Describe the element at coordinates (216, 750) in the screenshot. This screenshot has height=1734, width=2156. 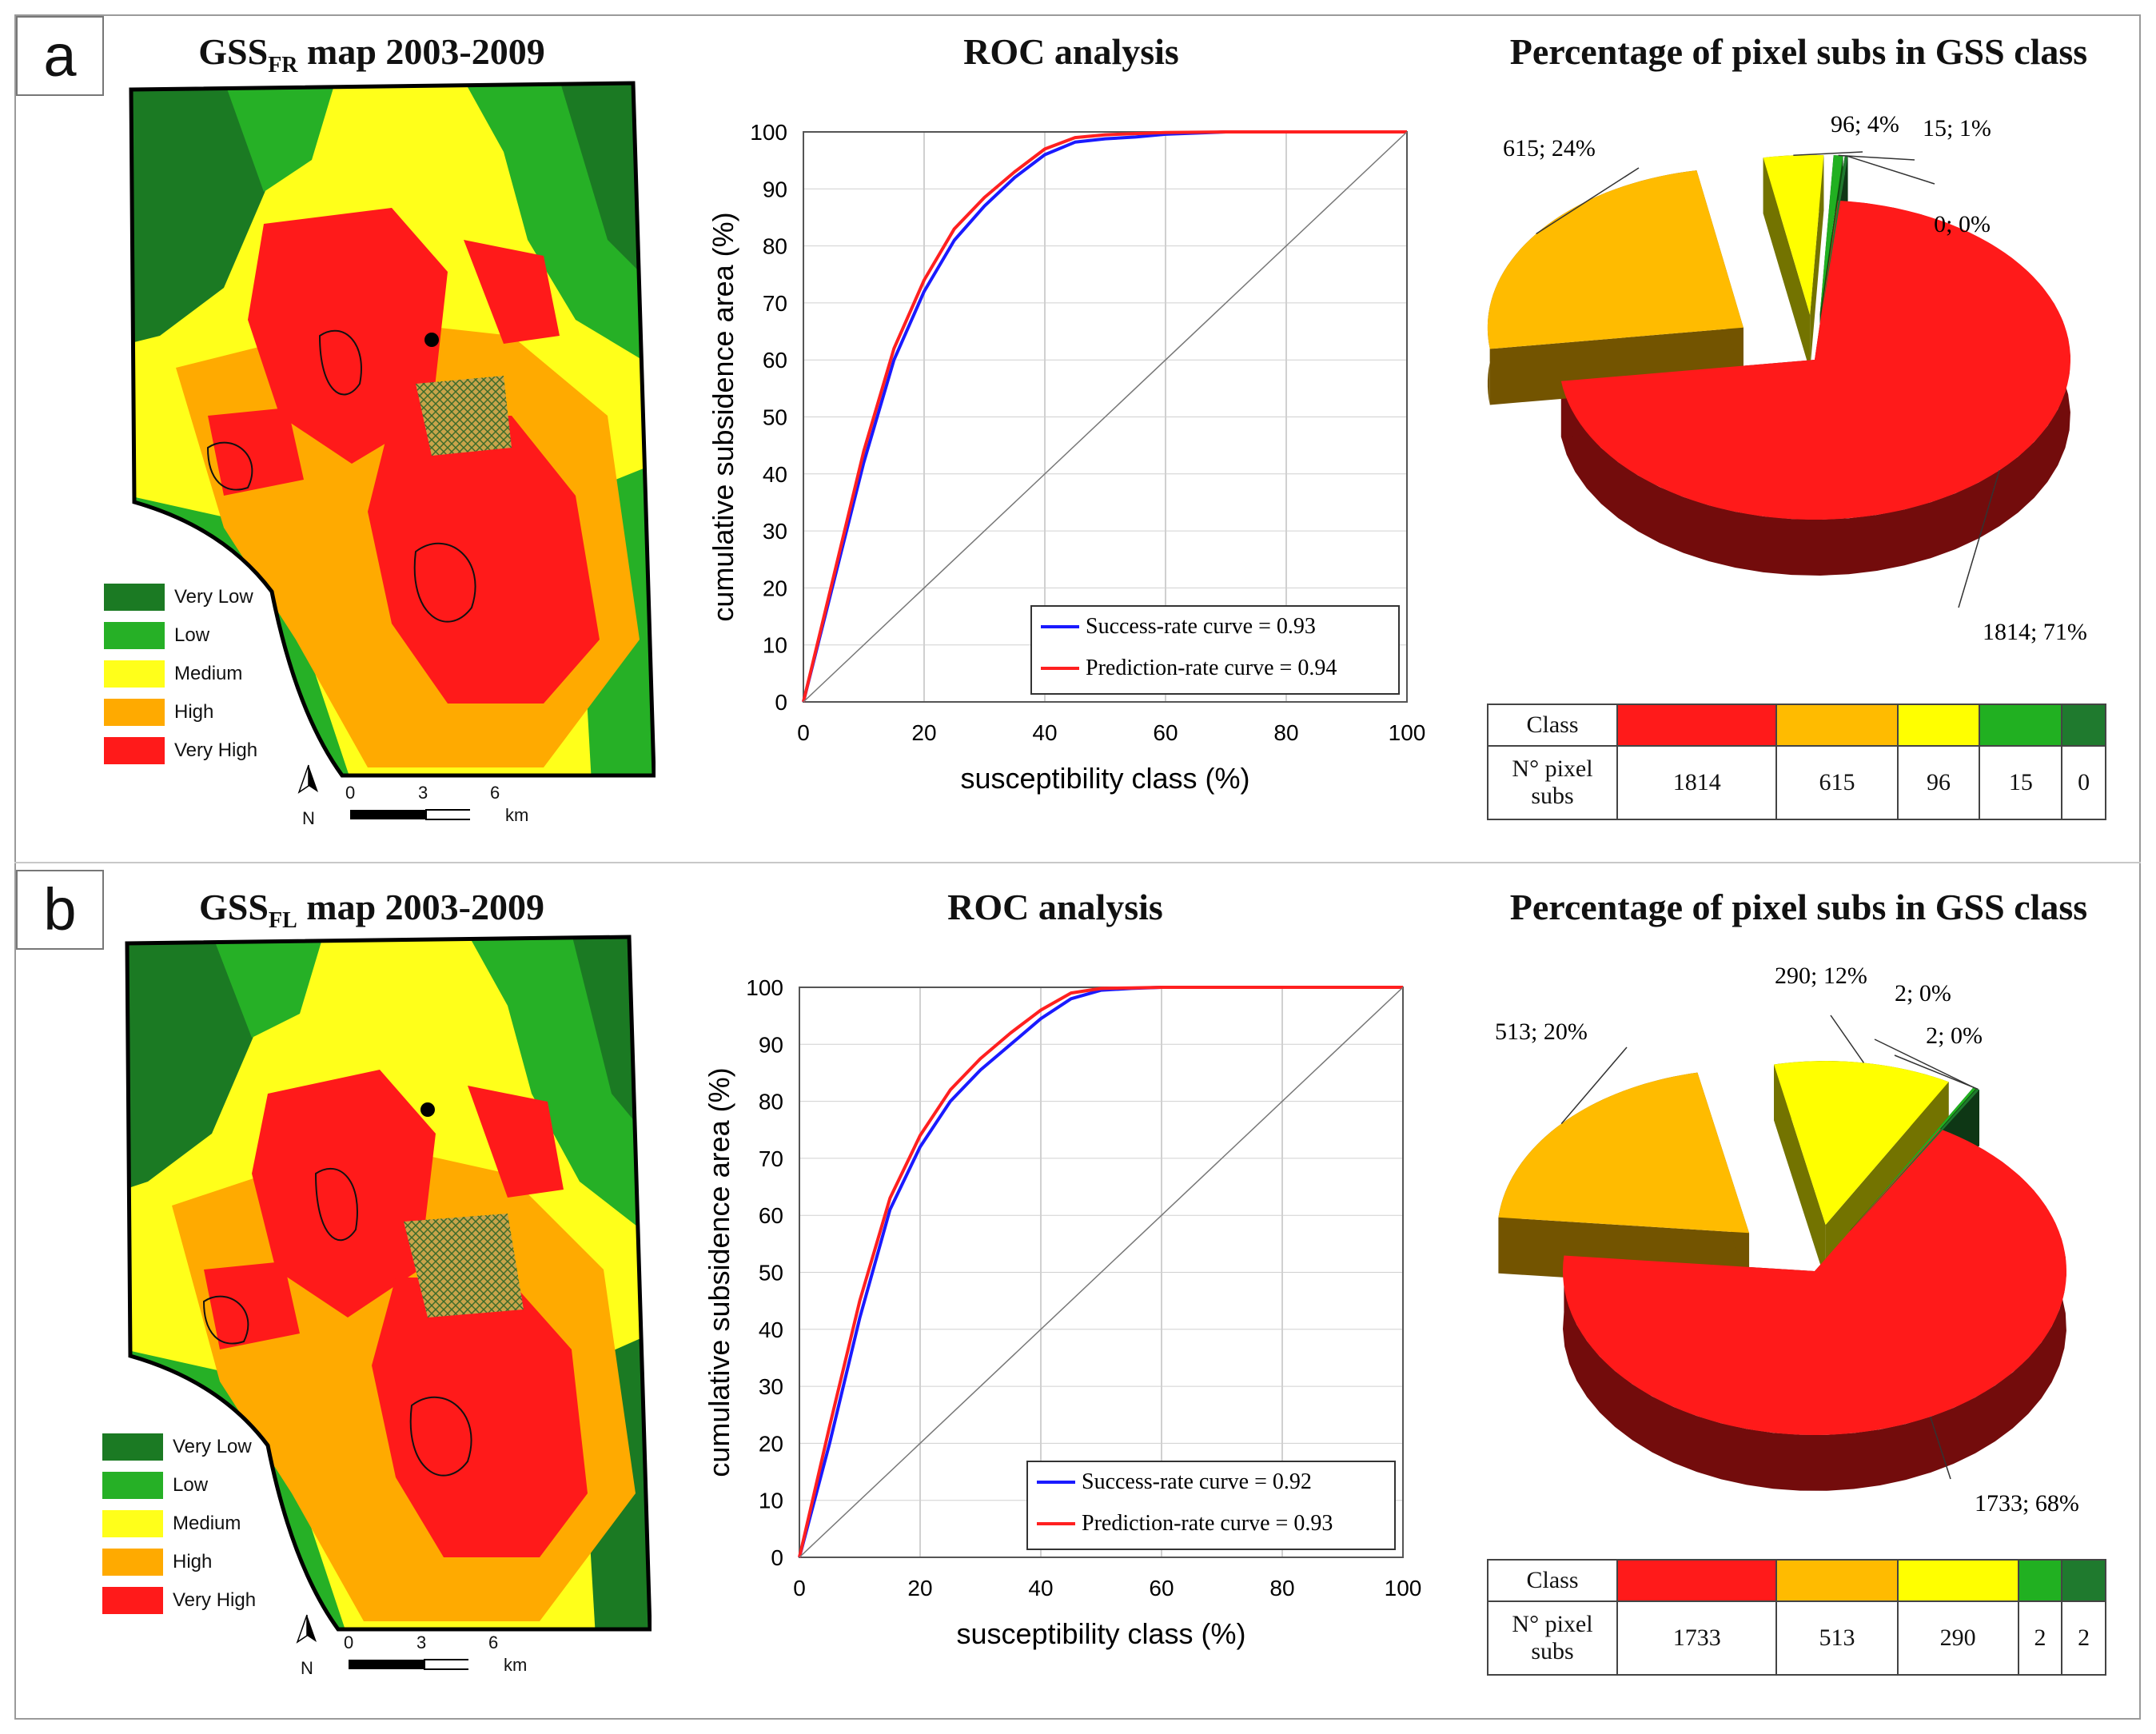
I see `legend-label: Very High` at that location.